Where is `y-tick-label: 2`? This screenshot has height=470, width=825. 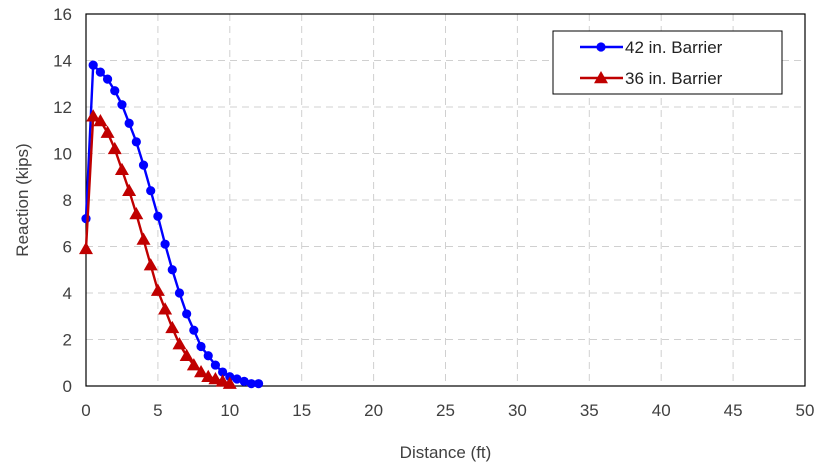 y-tick-label: 2 is located at coordinates (67, 340).